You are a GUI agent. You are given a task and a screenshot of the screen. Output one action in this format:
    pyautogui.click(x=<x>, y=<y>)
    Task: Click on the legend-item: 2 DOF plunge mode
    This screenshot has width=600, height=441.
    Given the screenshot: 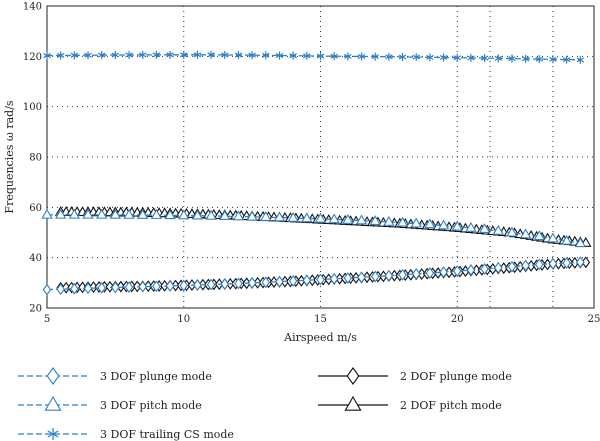 What is the action you would take?
    pyautogui.click(x=415, y=376)
    